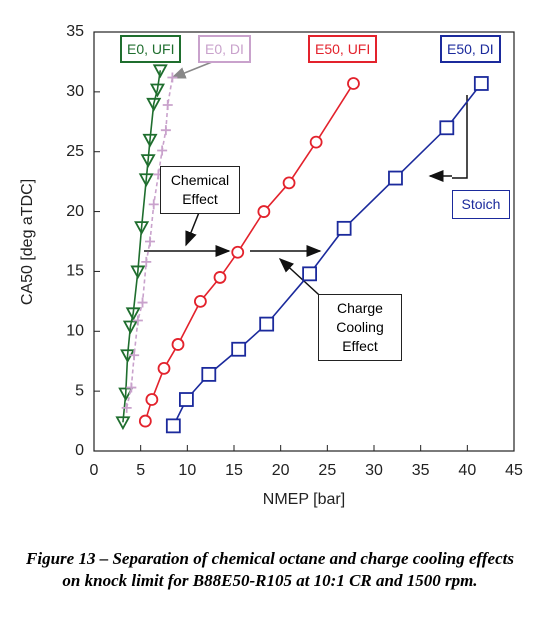  Describe the element at coordinates (343, 49) in the screenshot. I see `legend-entry: E50, UFI` at that location.